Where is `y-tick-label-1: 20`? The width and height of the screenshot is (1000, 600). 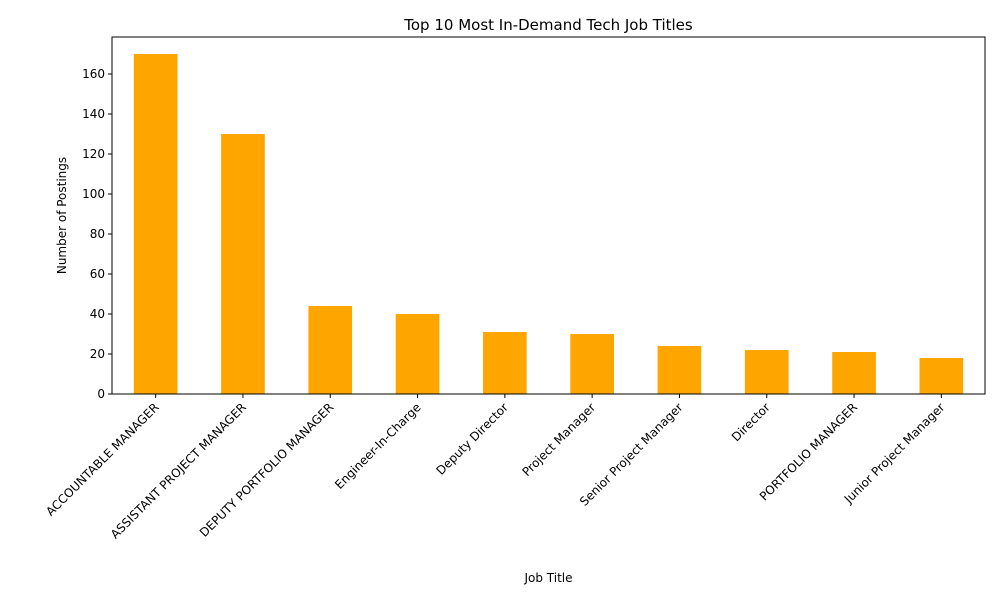 y-tick-label-1: 20 is located at coordinates (97, 354).